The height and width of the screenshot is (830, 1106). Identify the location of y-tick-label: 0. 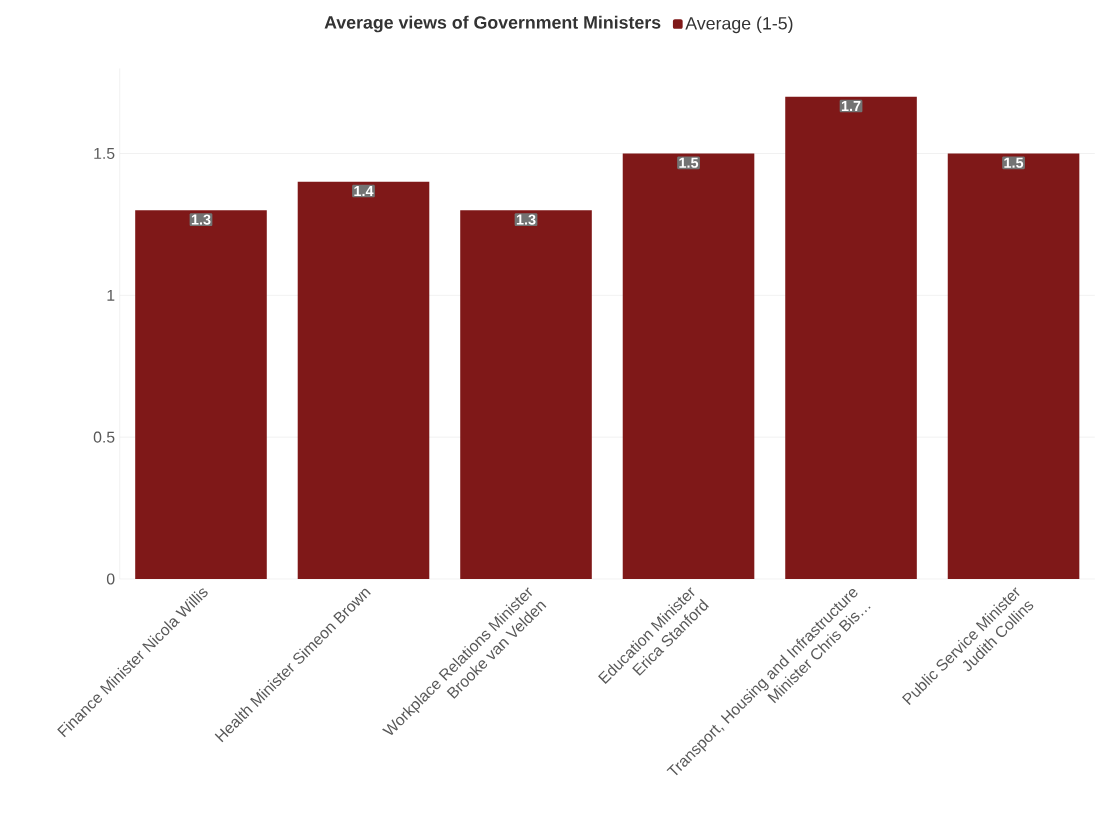
(110, 579).